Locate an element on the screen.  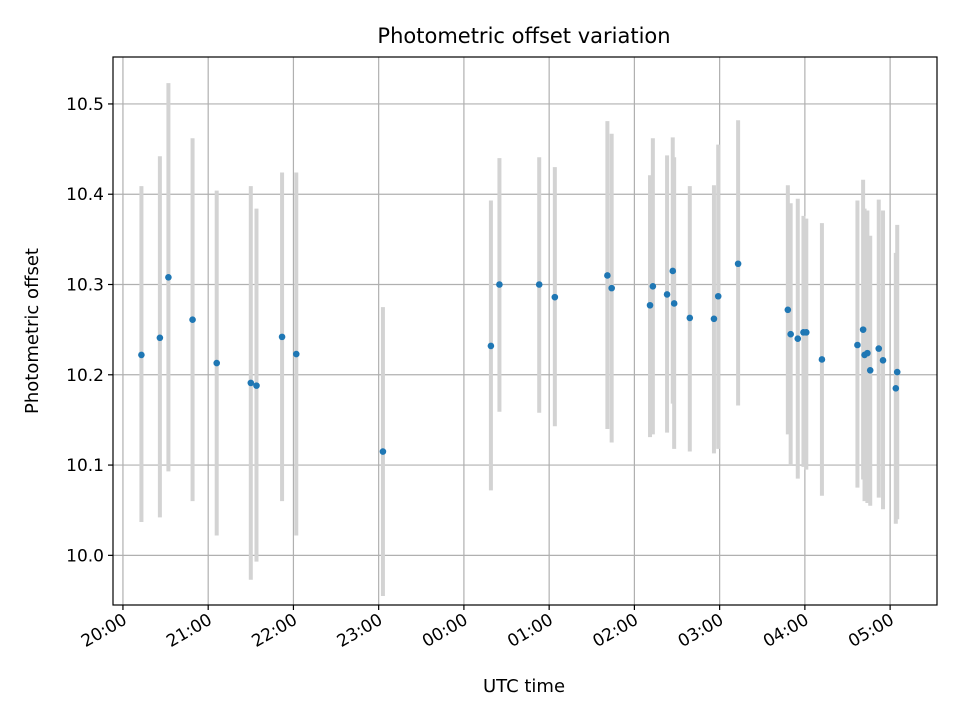
chart-title: Photometric offset variation is located at coordinates (523, 36).